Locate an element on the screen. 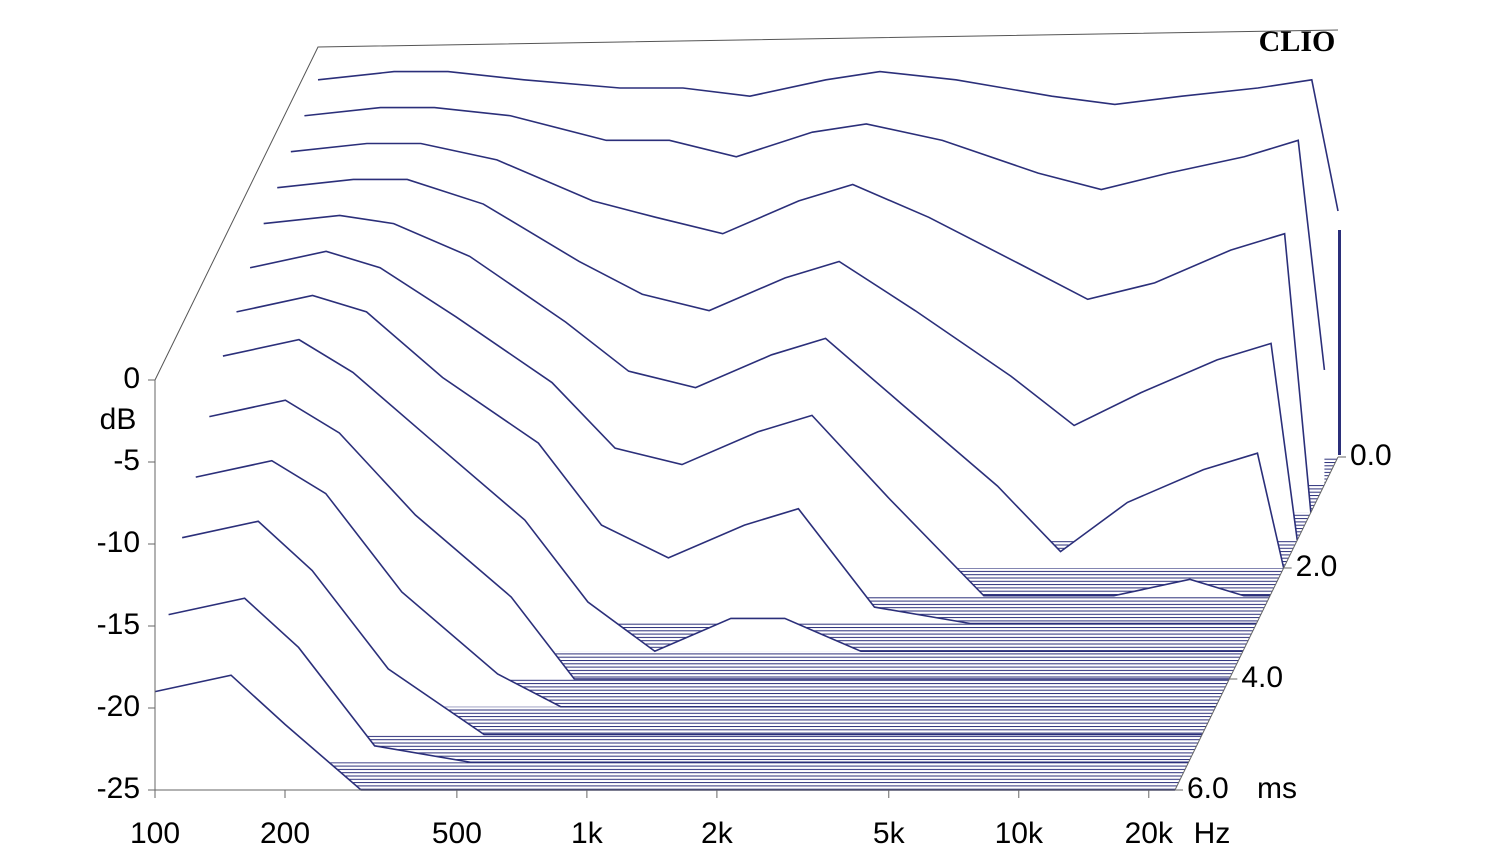  x-tick-label: 20k is located at coordinates (1149, 833).